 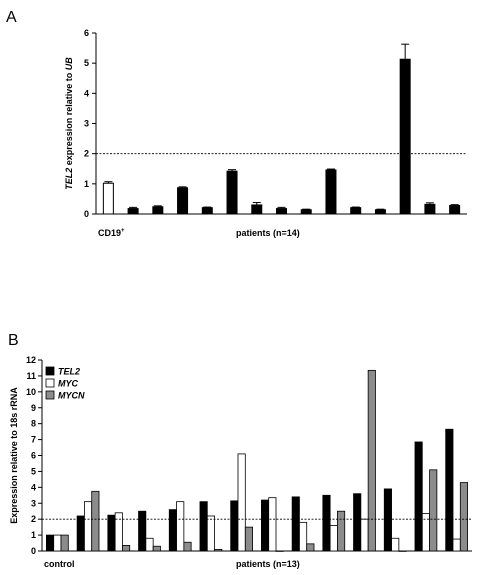 What do you see at coordinates (33, 424) in the screenshot?
I see `y-tick-label: 8` at bounding box center [33, 424].